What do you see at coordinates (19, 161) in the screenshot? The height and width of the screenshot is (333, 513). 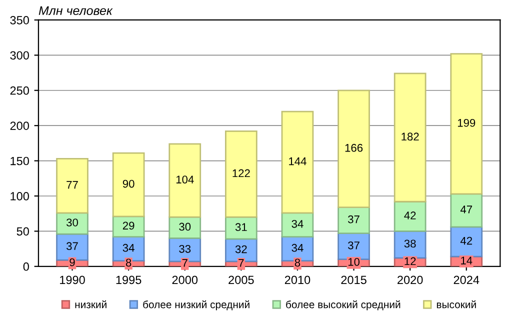 I see `y-tick-label: 150` at bounding box center [19, 161].